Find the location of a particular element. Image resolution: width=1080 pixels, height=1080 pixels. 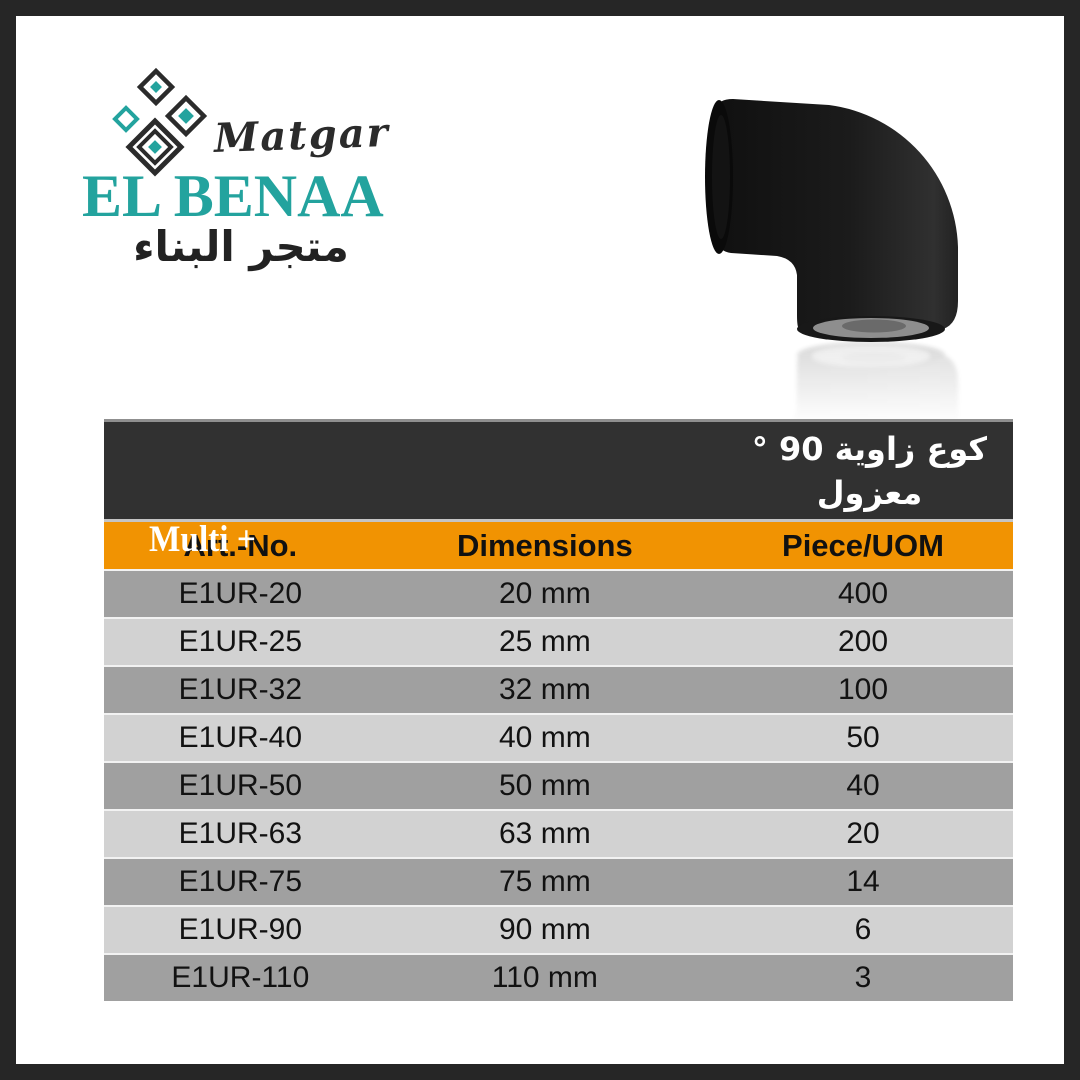

column-header-piece-uom: Piece/UOM is located at coordinates (863, 545).